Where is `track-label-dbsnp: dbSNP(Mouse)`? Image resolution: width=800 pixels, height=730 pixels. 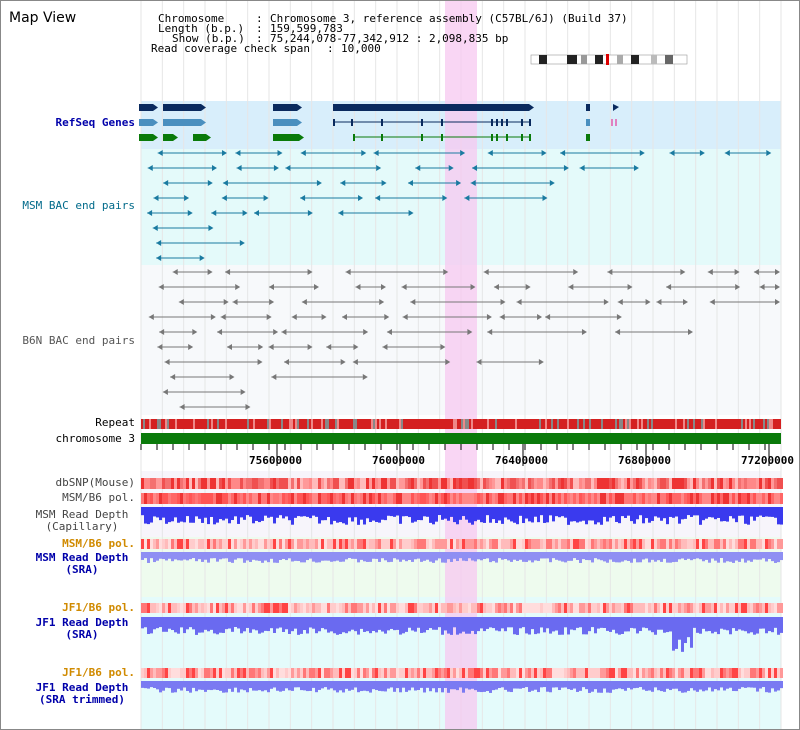 track-label-dbsnp: dbSNP(Mouse) is located at coordinates (95, 482).